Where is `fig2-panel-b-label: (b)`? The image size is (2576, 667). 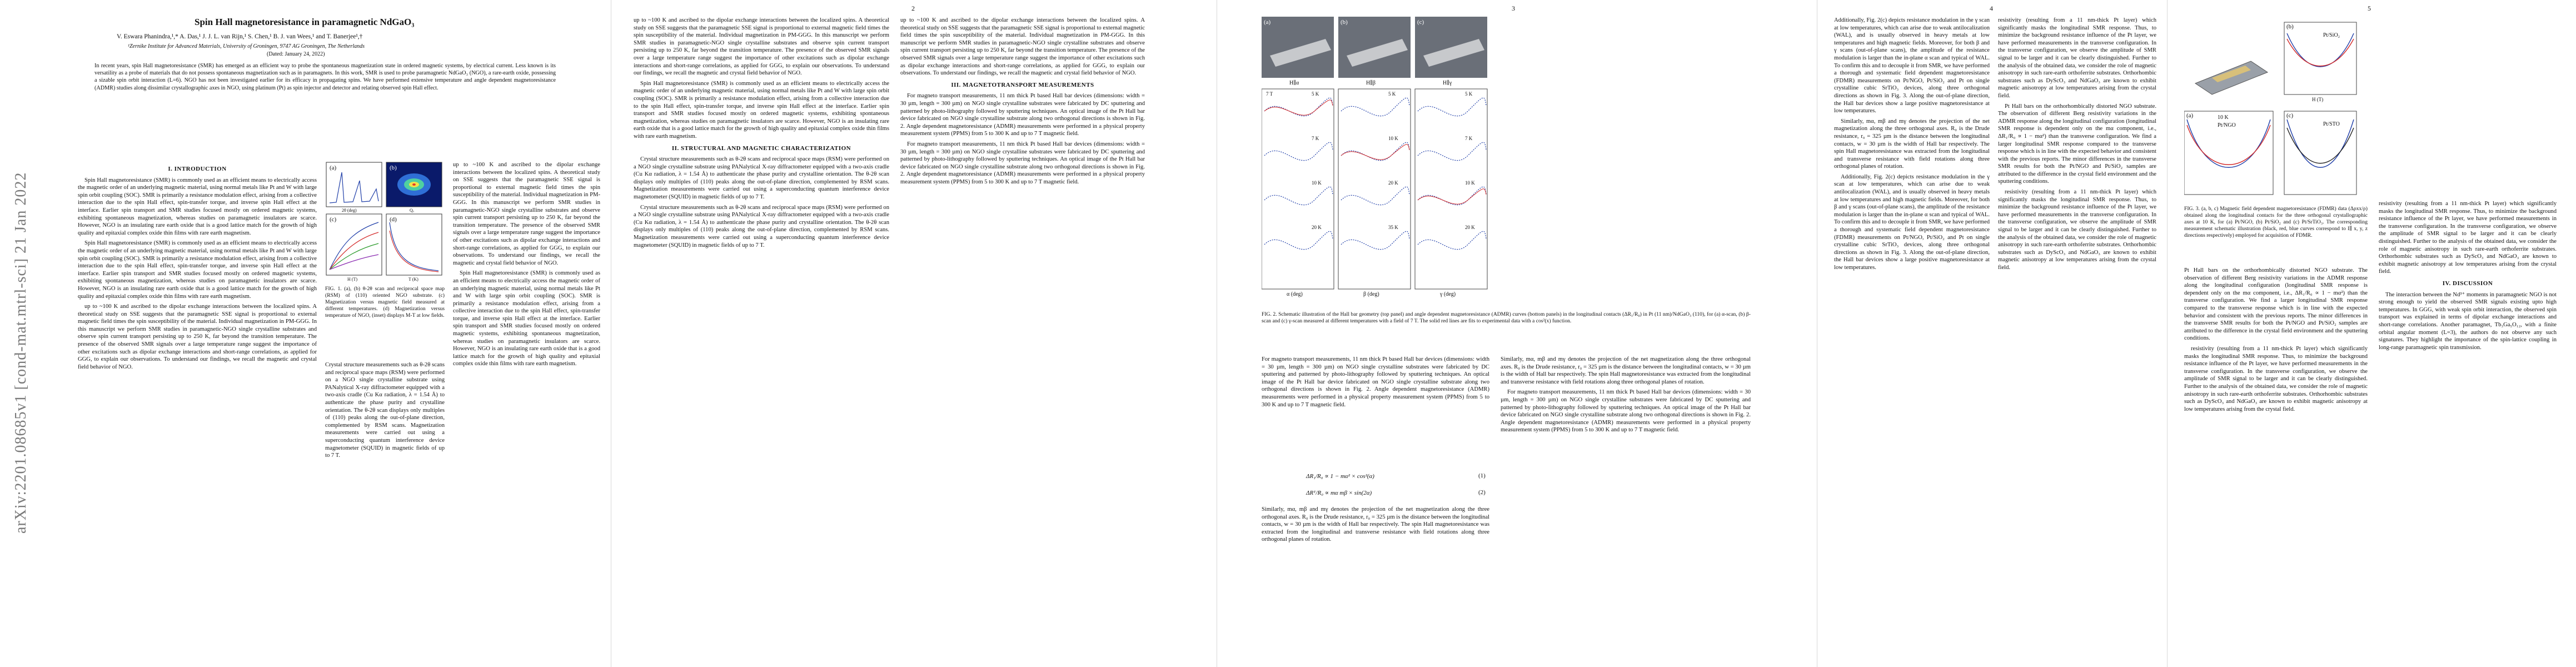
fig2-panel-b-label: (b) is located at coordinates (1344, 22).